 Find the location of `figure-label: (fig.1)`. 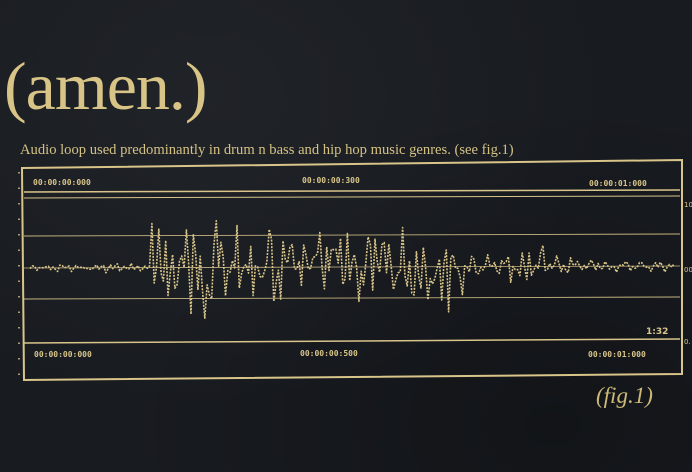

figure-label: (fig.1) is located at coordinates (624, 395).